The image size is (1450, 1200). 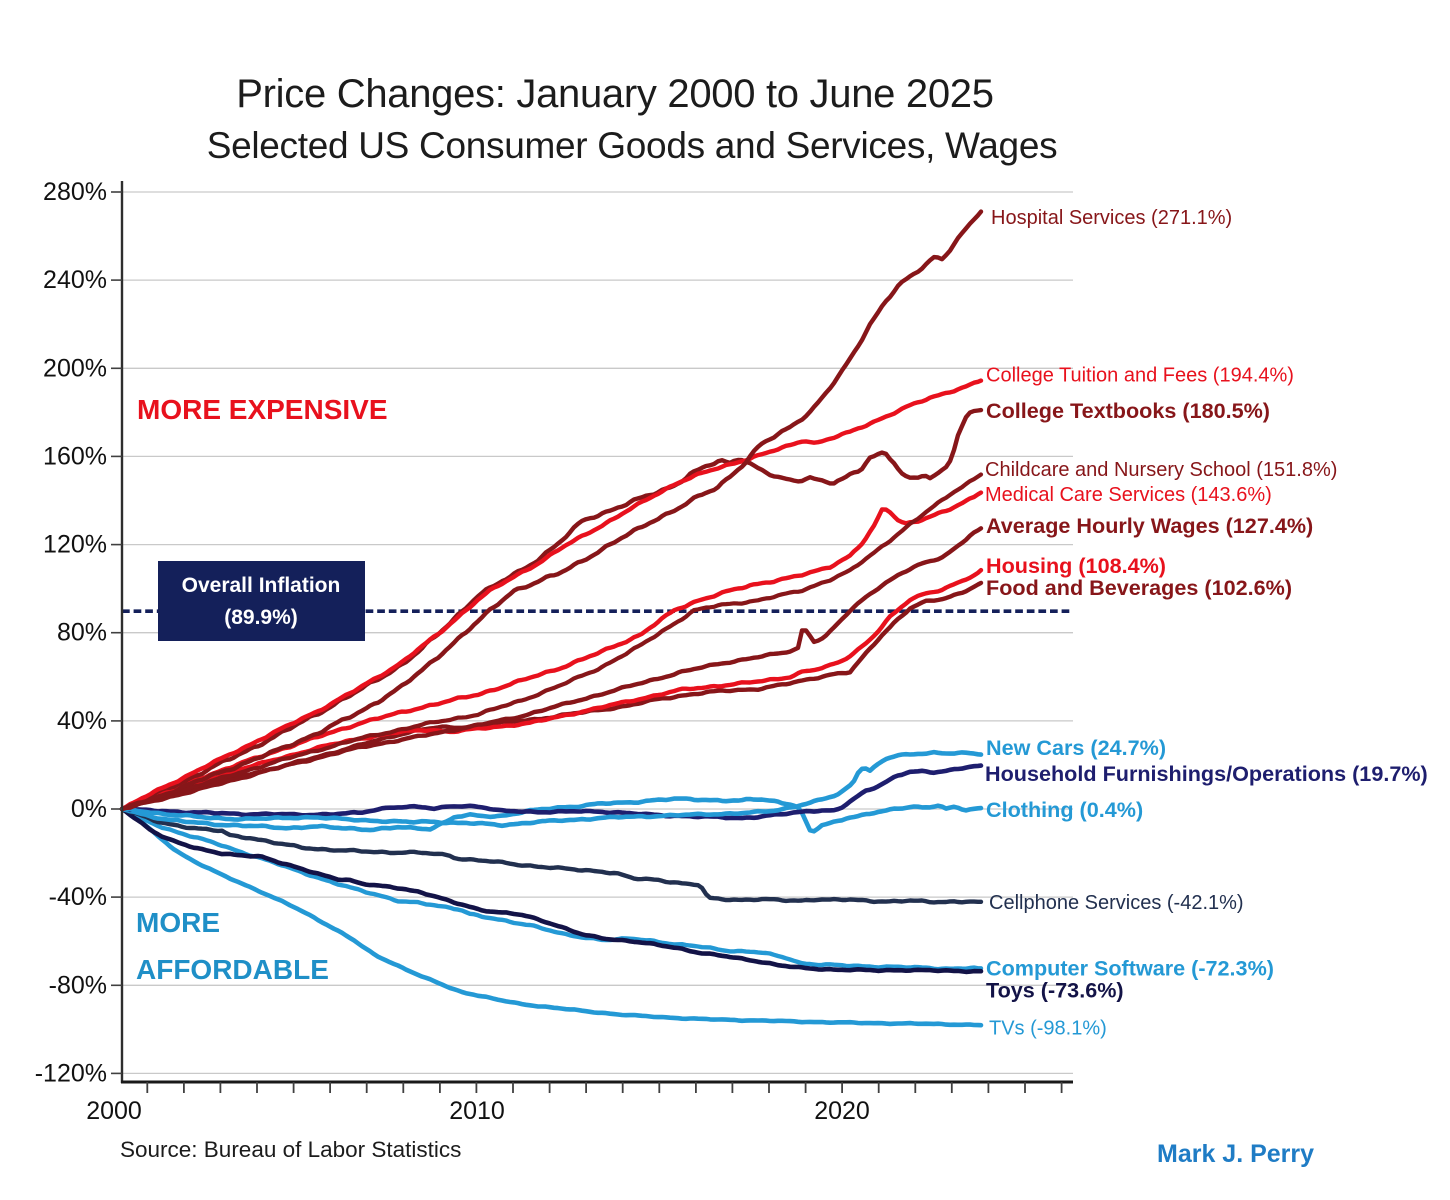 I want to click on svg-text: MORE EXPENSIVE, so click(x=262, y=409).